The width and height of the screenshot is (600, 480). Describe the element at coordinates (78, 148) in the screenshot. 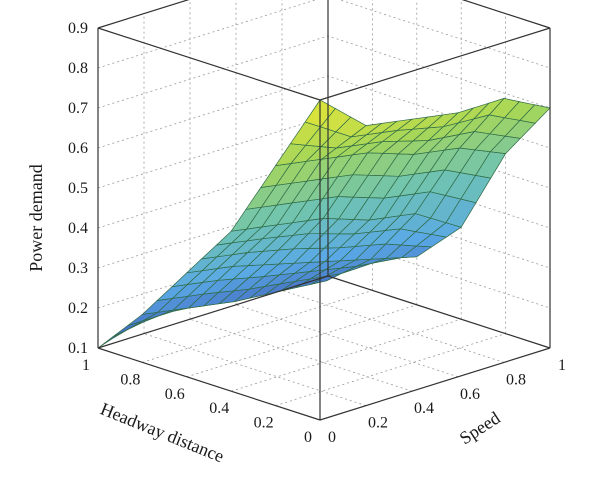

I see `z-tick-label: 0.6` at that location.